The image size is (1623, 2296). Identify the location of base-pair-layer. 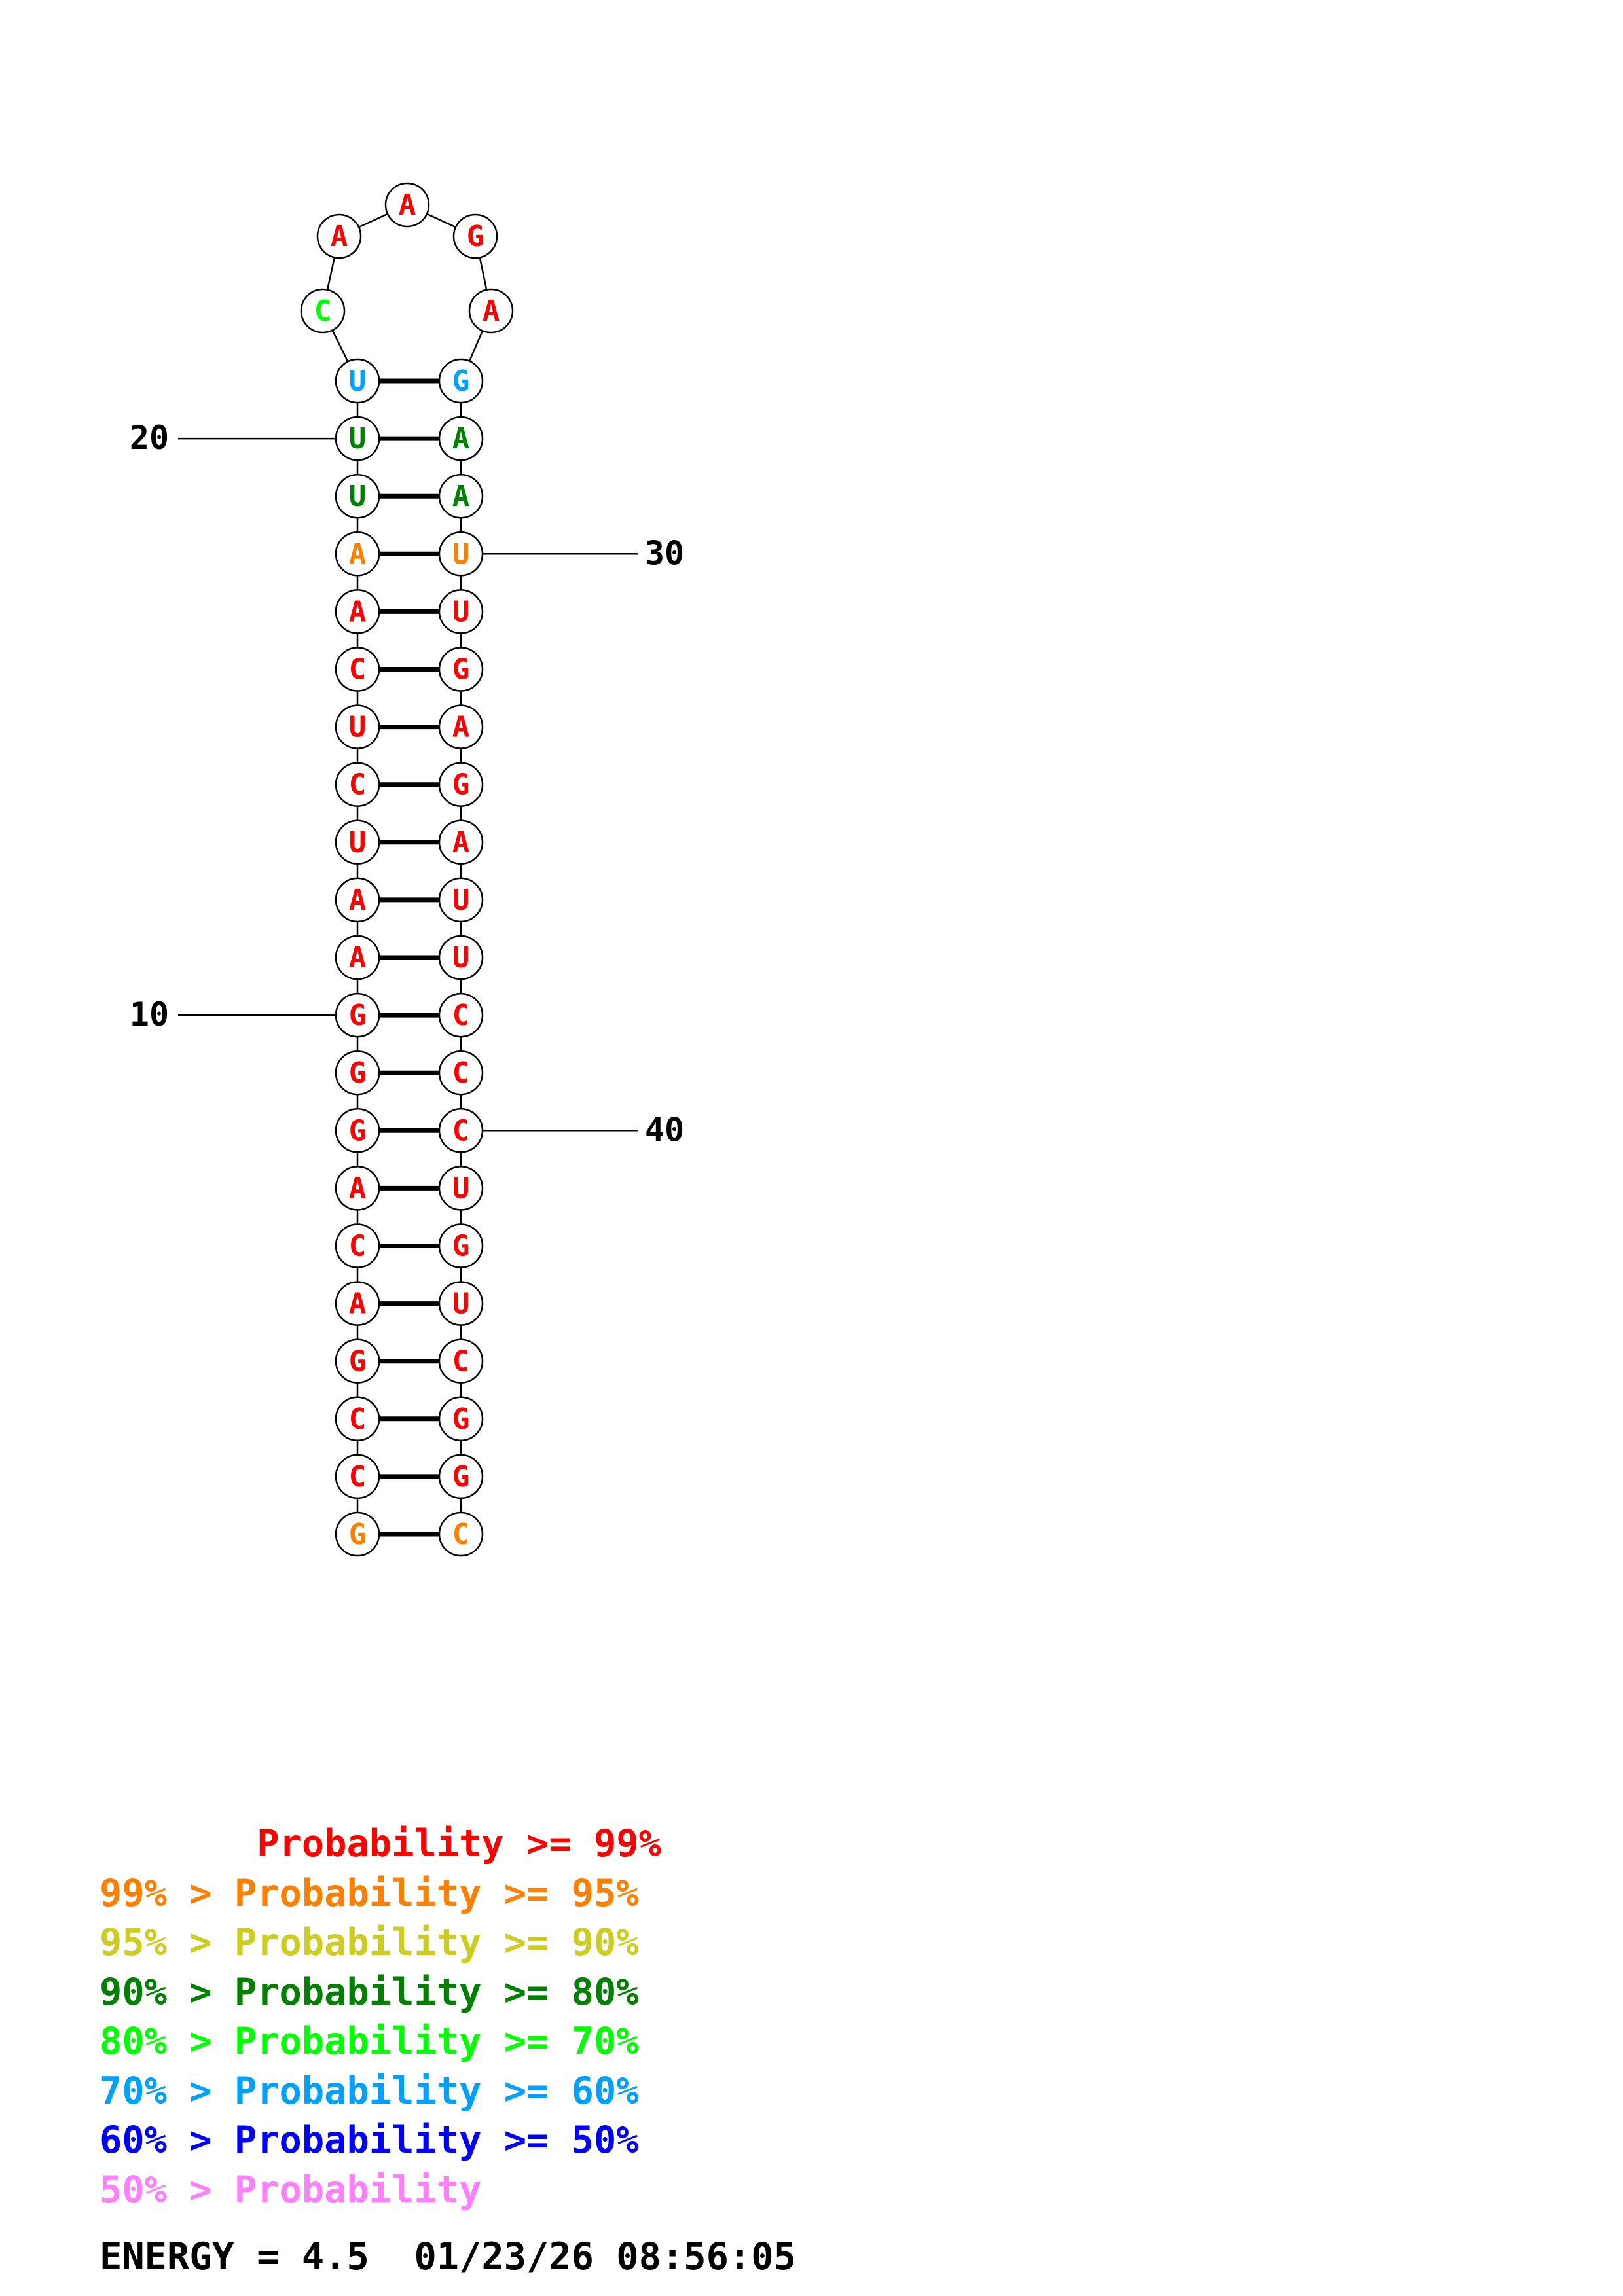
(409, 957).